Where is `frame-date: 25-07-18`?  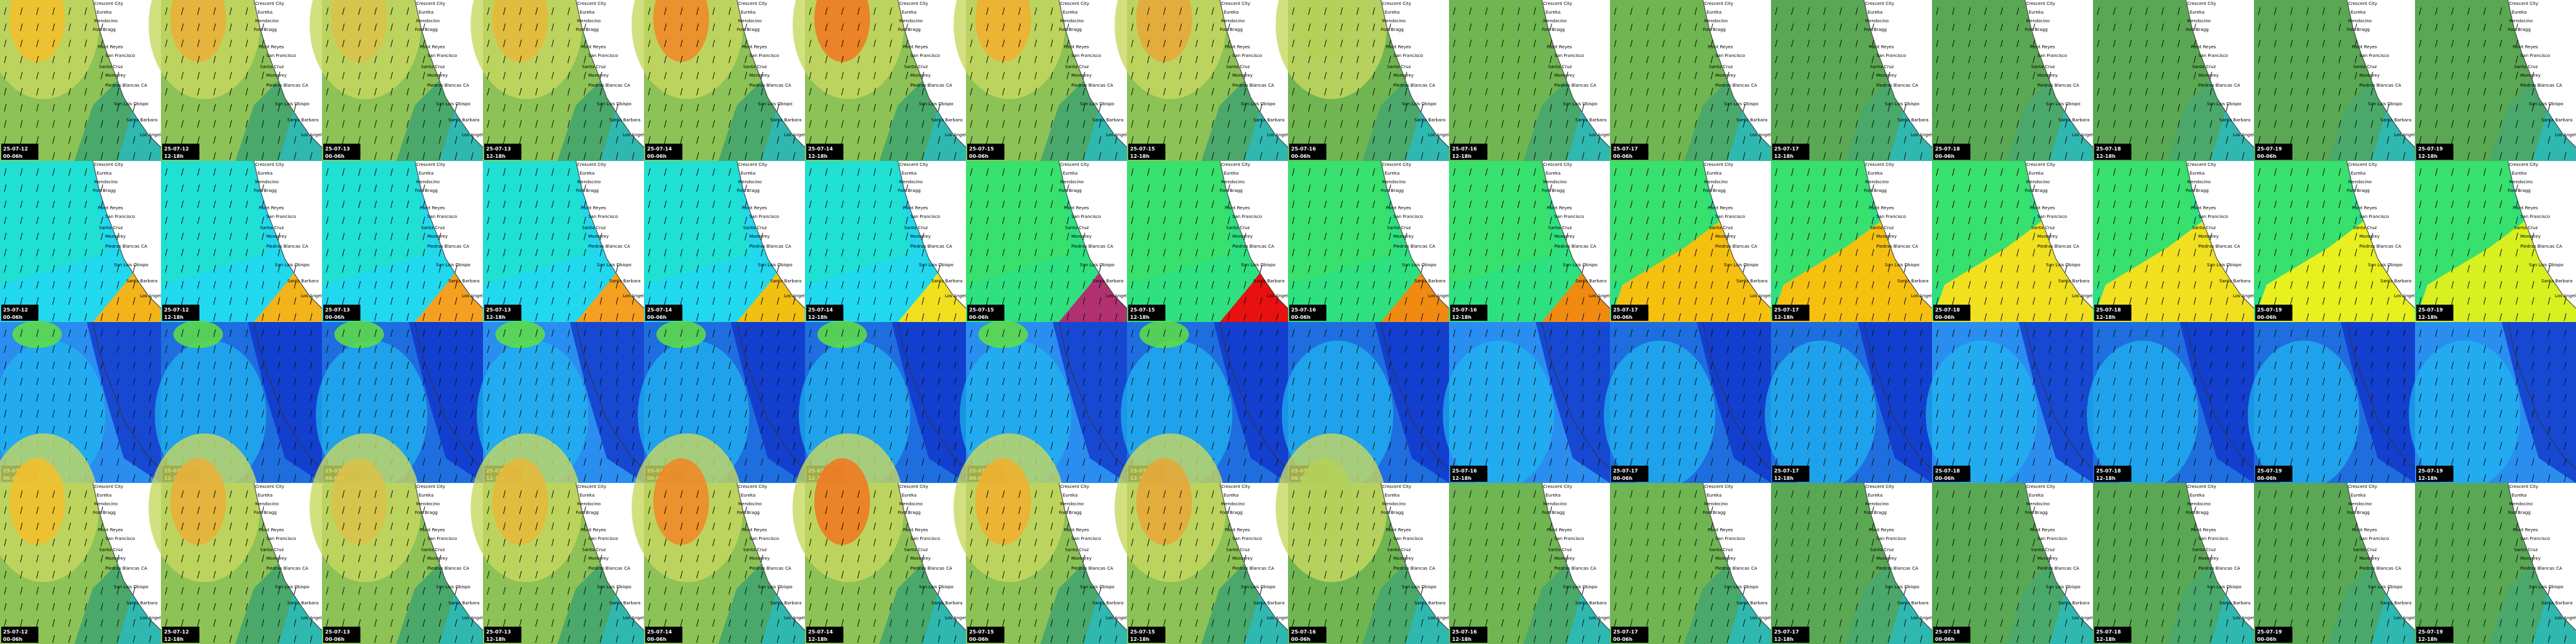
frame-date: 25-07-18 is located at coordinates (2108, 149).